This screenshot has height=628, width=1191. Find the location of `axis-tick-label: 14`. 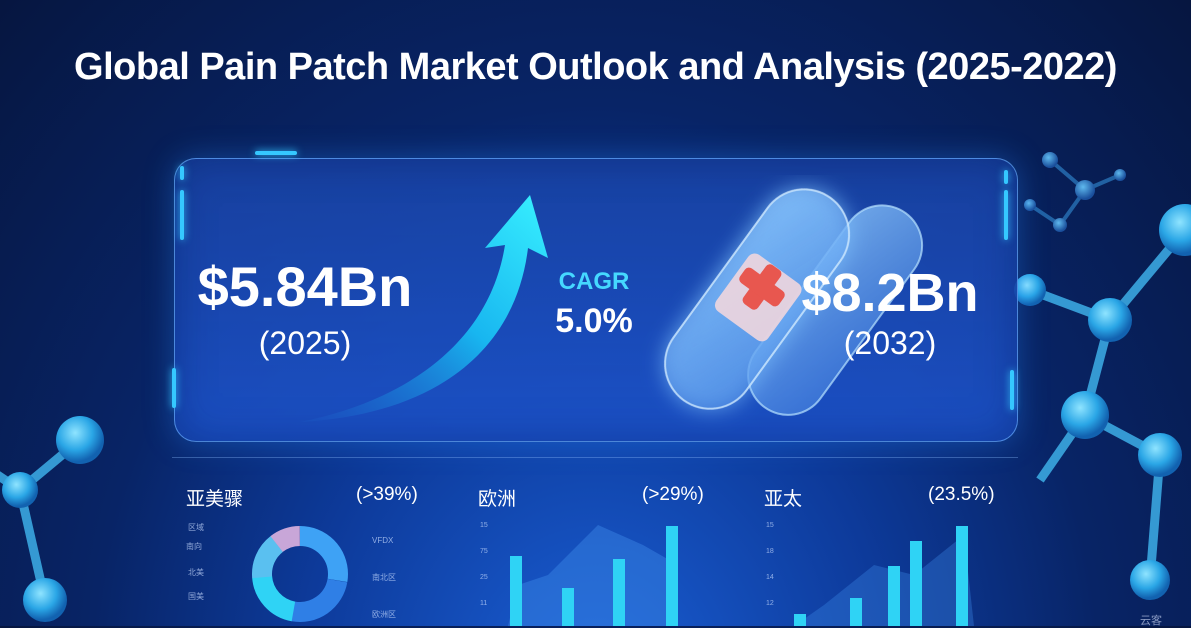

axis-tick-label: 14 is located at coordinates (770, 577).